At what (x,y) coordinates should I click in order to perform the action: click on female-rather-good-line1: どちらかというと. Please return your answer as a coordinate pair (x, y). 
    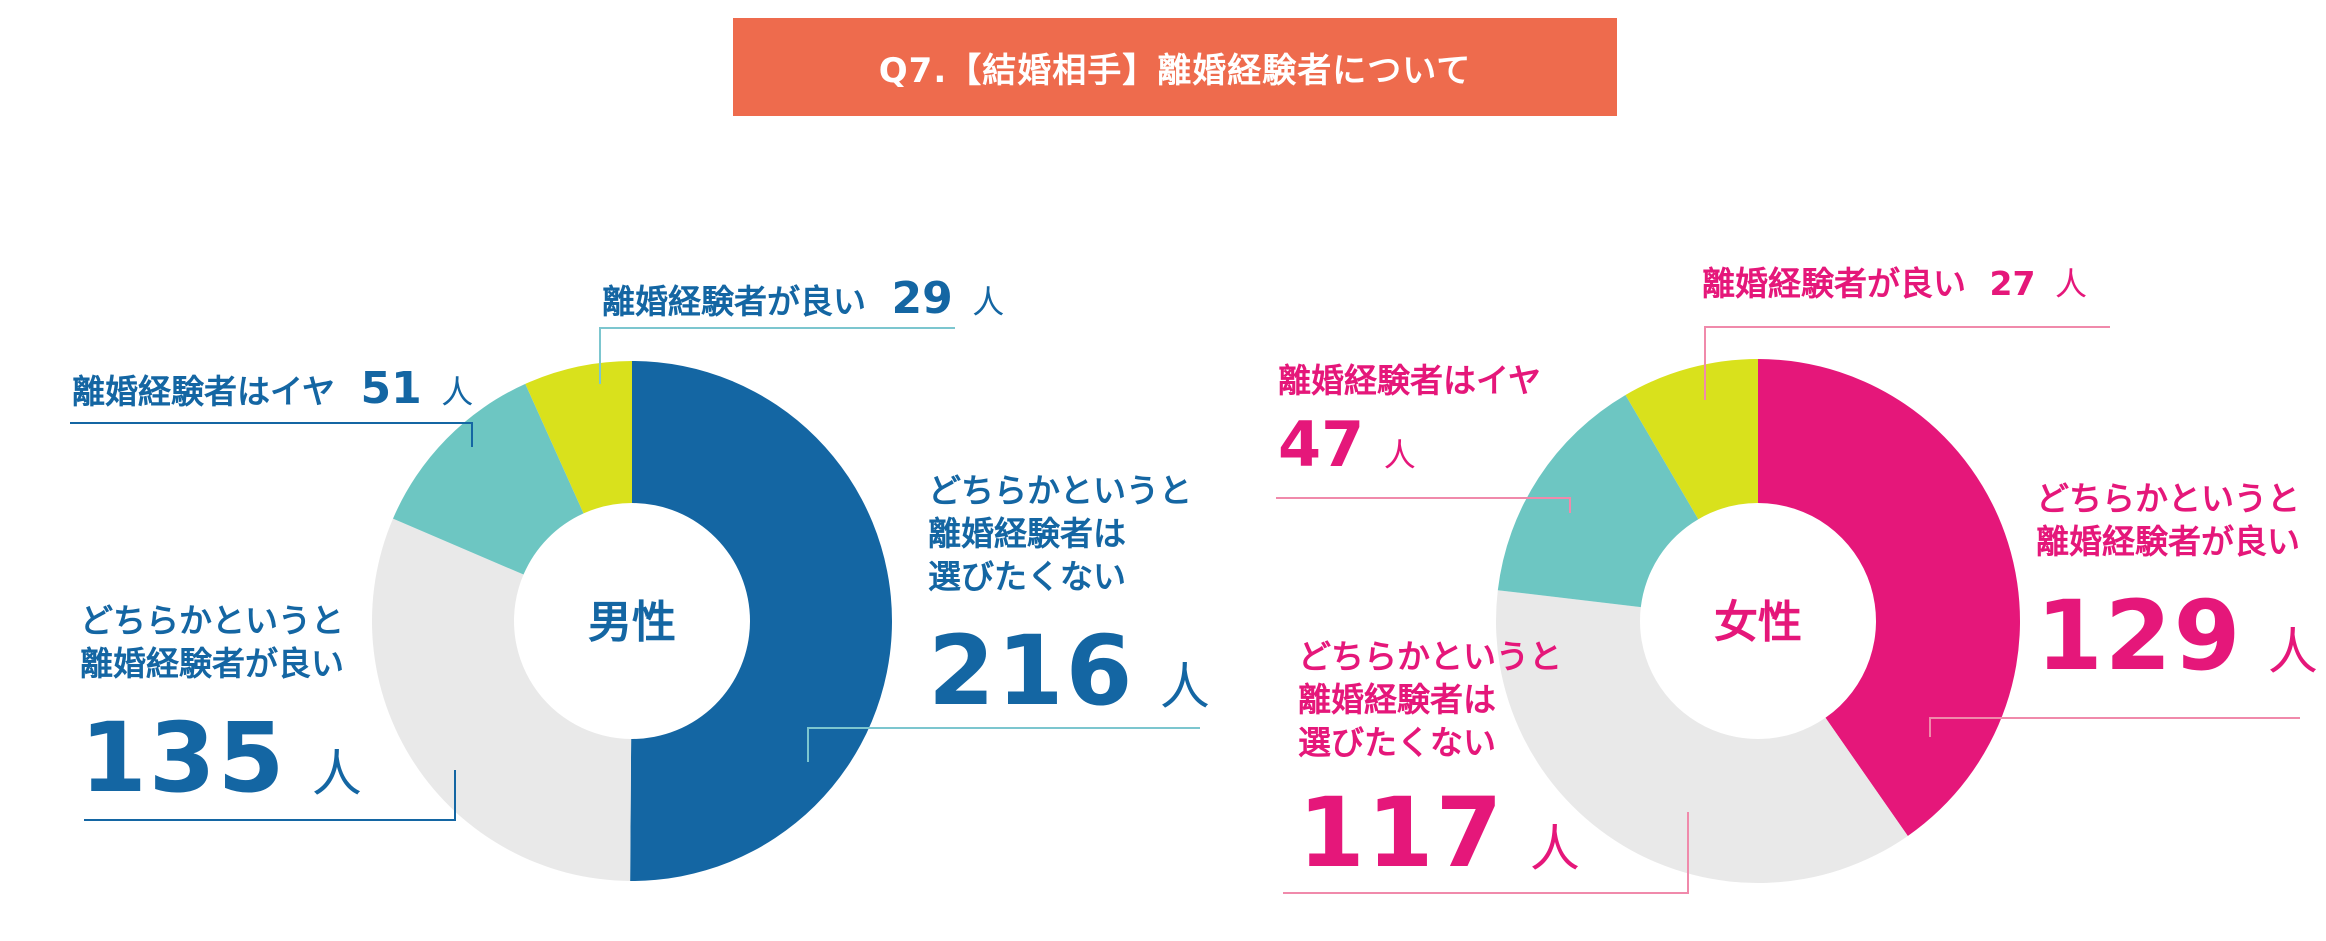
    Looking at the image, I should click on (2168, 498).